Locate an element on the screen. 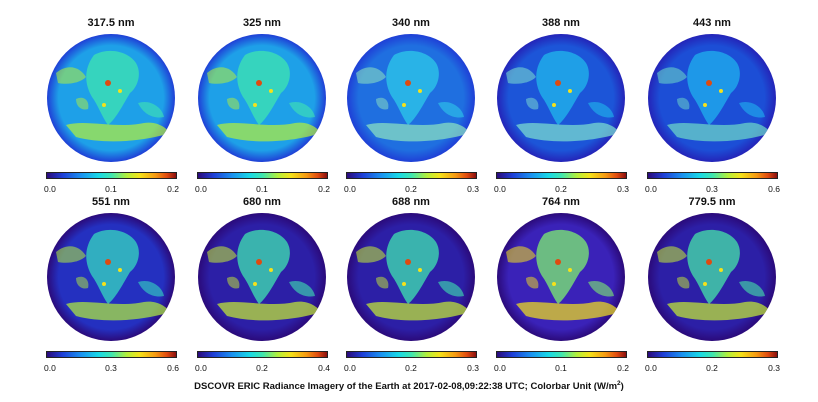 This screenshot has width=818, height=402. colorbar-tick-max: 0.4 is located at coordinates (324, 368).